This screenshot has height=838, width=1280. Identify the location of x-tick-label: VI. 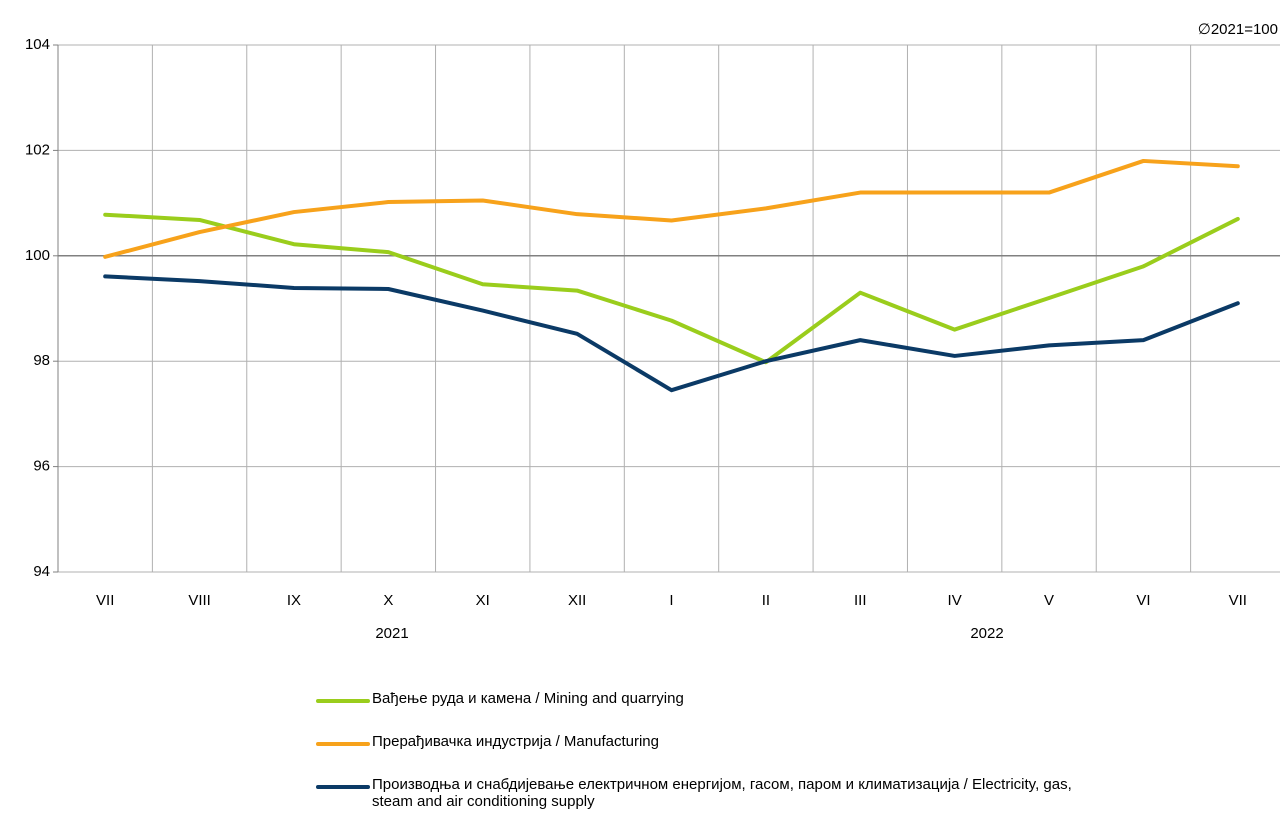
(1143, 600).